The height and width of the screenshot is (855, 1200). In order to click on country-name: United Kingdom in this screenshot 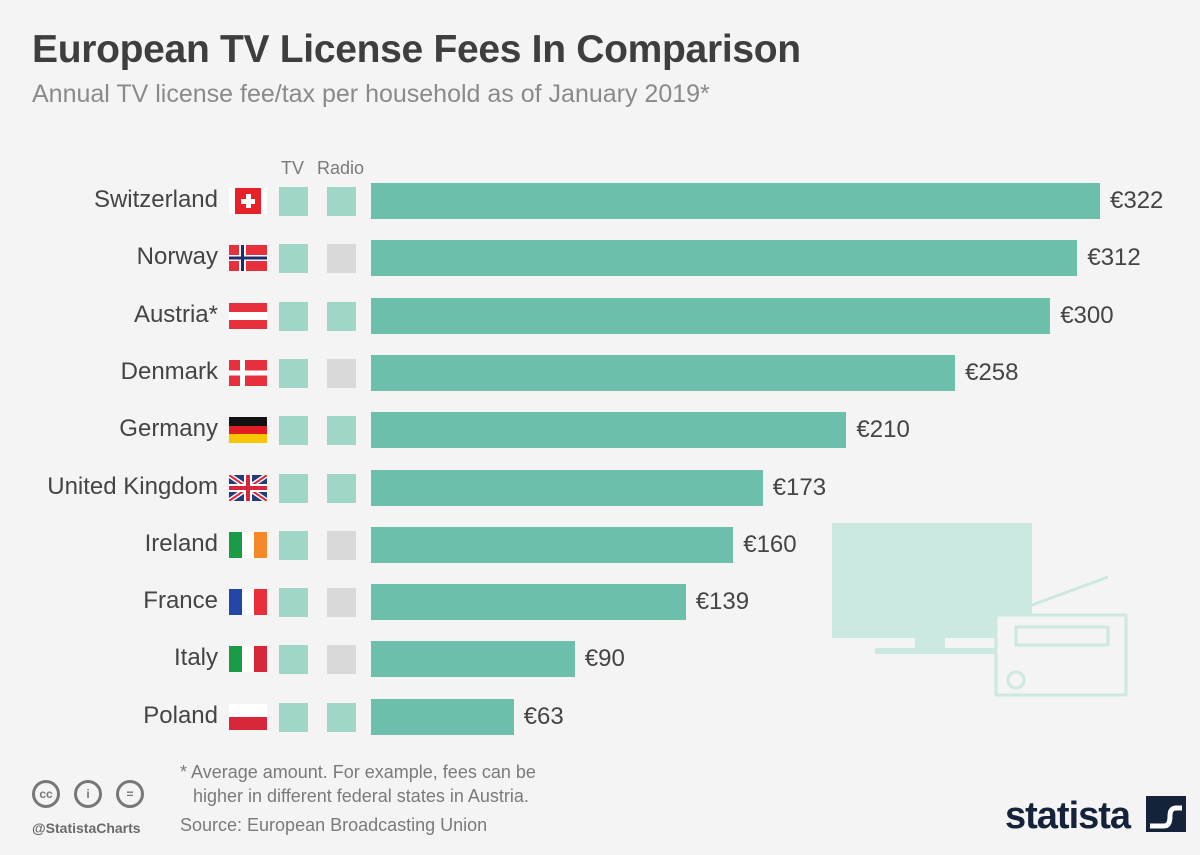, I will do `click(132, 486)`.